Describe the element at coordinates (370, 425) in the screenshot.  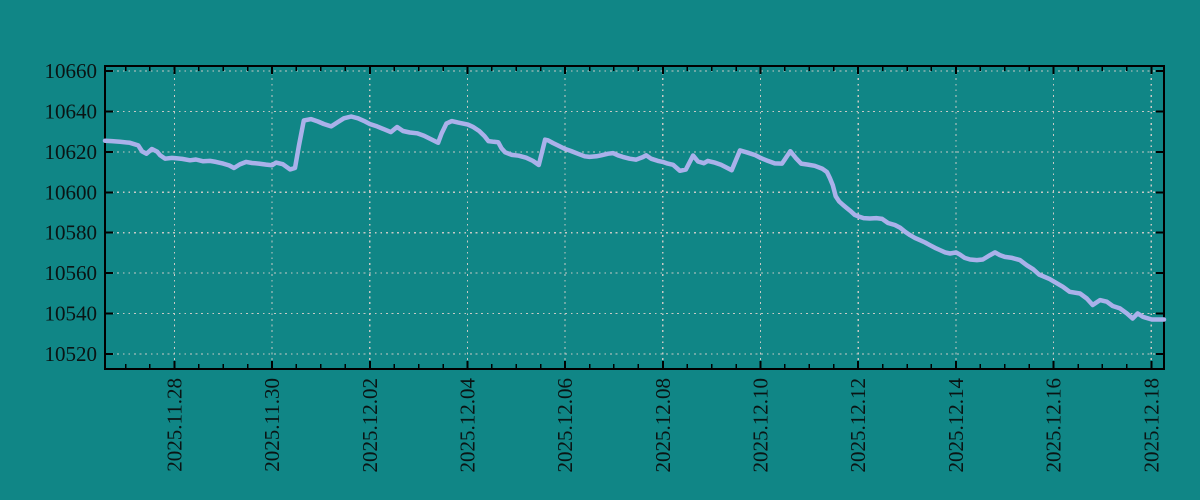
I see `x-tick-label: 2025.12.02` at that location.